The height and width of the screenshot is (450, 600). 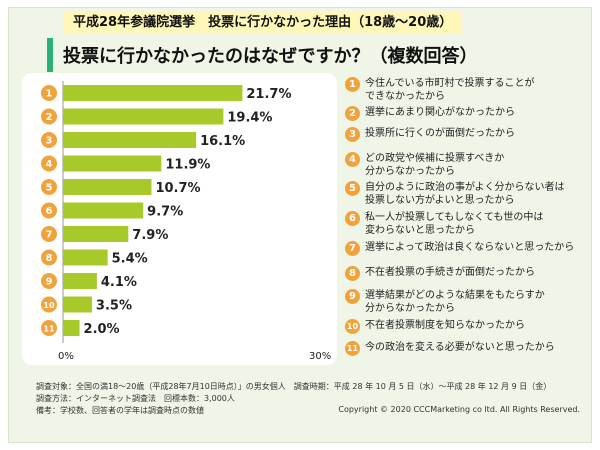 I want to click on bar-value-label: 7.9%, so click(x=150, y=235).